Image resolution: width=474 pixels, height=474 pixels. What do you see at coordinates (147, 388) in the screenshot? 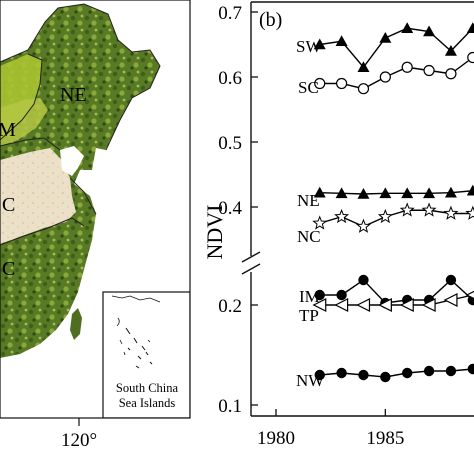
I see `inset-label-line1: South China` at bounding box center [147, 388].